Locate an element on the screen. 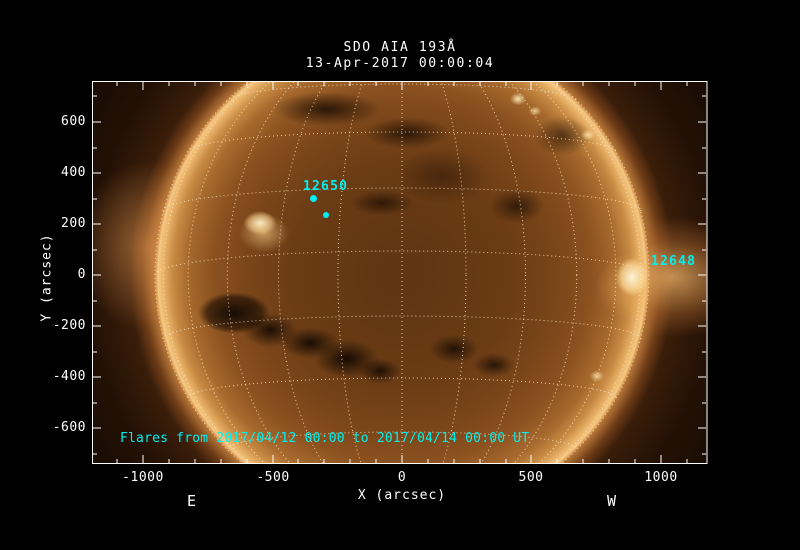 The width and height of the screenshot is (800, 550). x-tick-label: 0 is located at coordinates (402, 477).